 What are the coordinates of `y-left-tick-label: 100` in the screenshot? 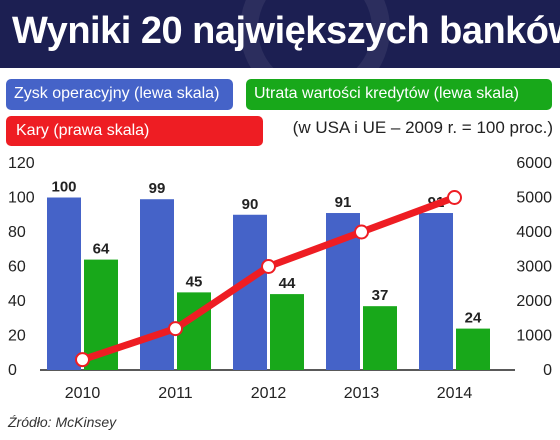 It's located at (21, 198).